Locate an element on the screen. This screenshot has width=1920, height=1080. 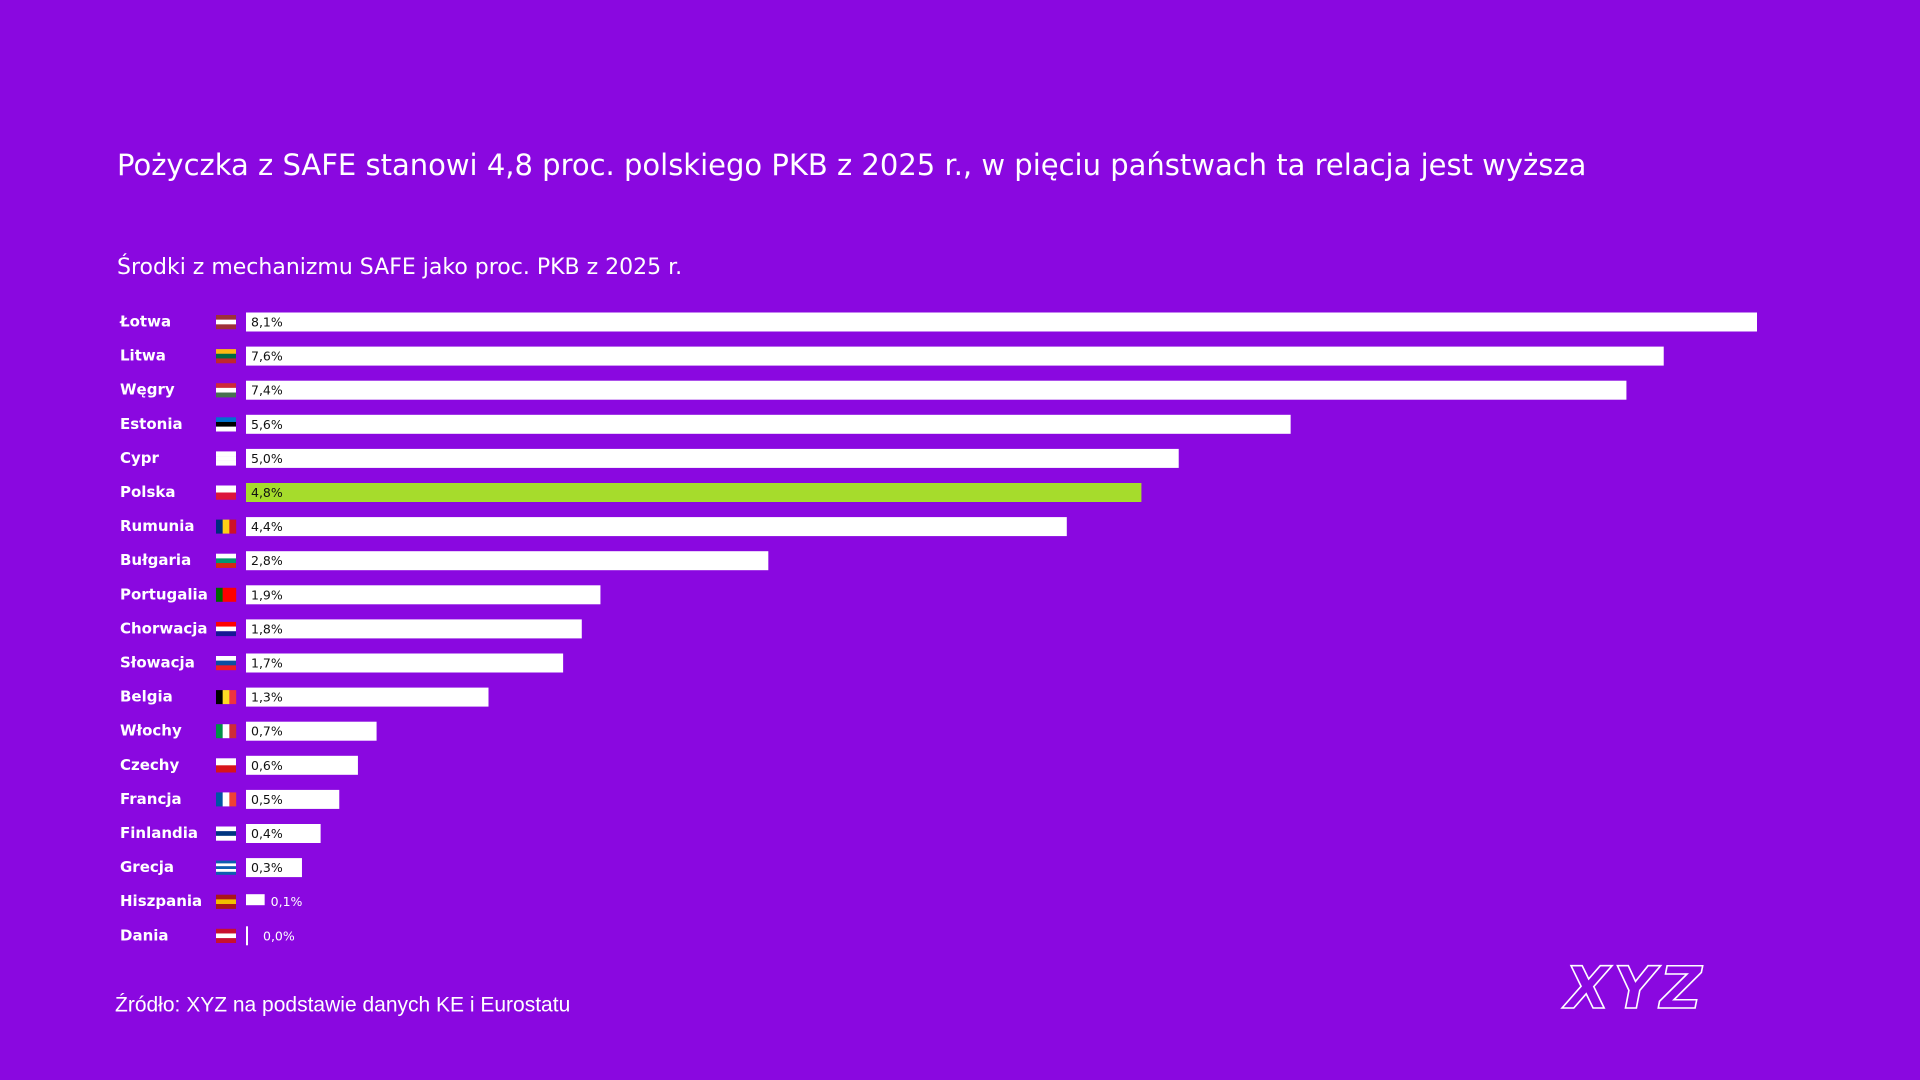
value-label: 0,3% is located at coordinates (267, 867).